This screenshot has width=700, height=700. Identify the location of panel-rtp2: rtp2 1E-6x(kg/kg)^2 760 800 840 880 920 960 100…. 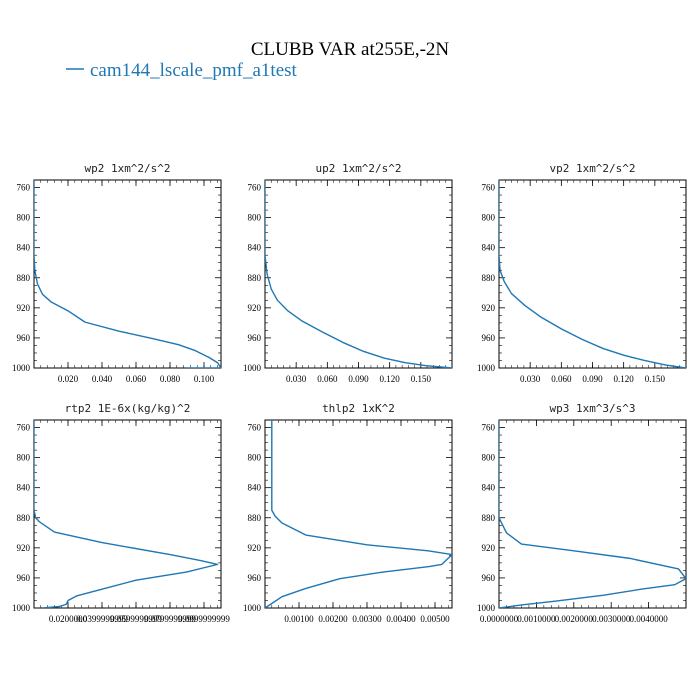
(121, 513).